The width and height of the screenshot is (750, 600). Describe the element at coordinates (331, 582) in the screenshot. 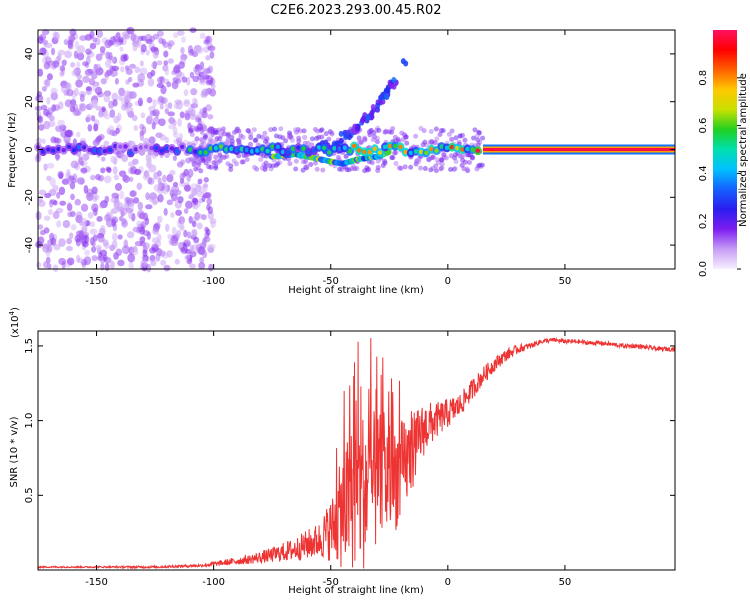

I see `snr-x-tick-label: -50` at that location.